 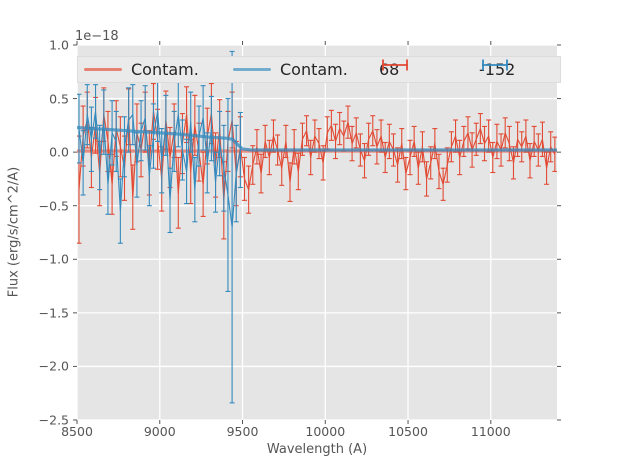 I want to click on y-tick-label: 0.0, so click(x=59, y=152).